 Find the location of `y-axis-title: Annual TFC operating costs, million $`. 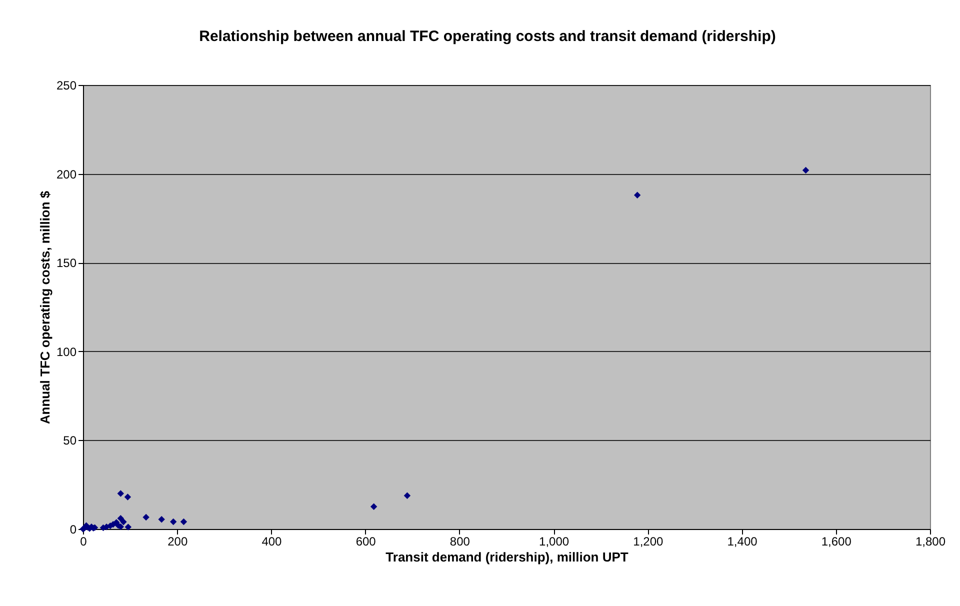

y-axis-title: Annual TFC operating costs, million $ is located at coordinates (44, 307).